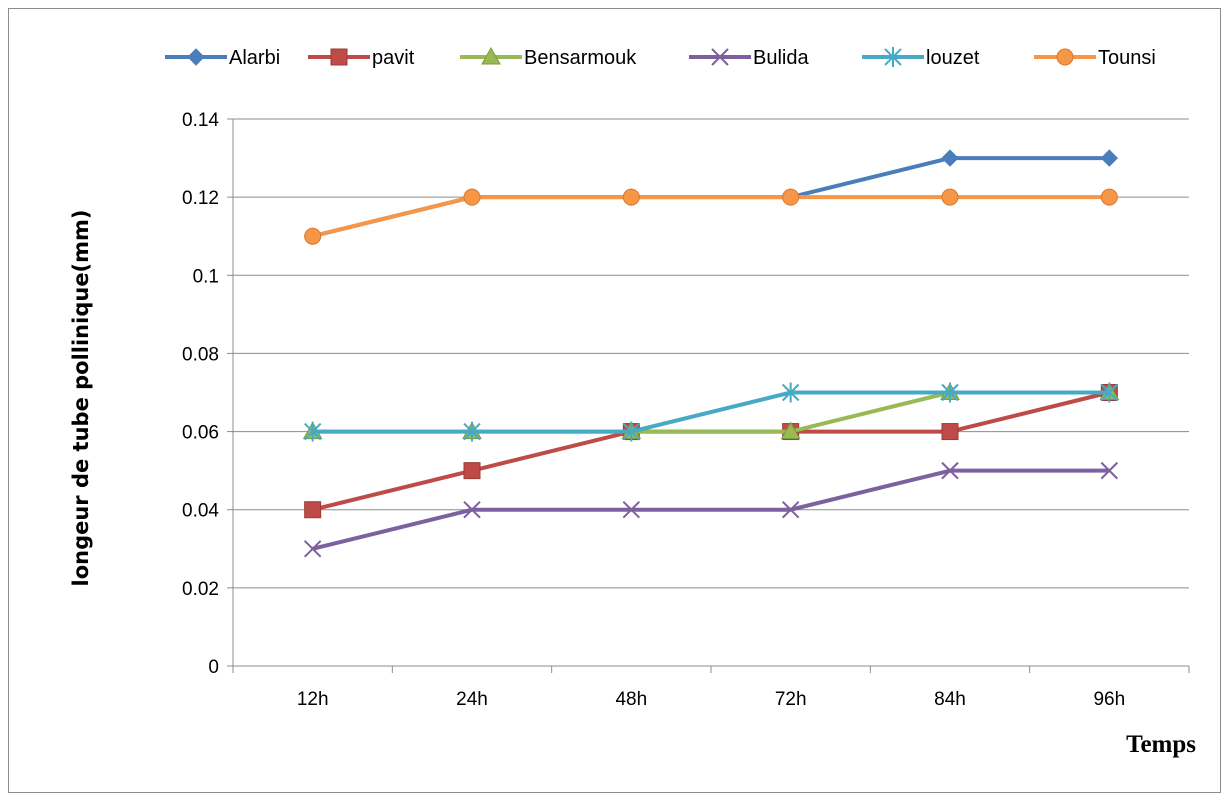 The width and height of the screenshot is (1230, 801). What do you see at coordinates (254, 58) in the screenshot?
I see `legend-label: Alarbi` at bounding box center [254, 58].